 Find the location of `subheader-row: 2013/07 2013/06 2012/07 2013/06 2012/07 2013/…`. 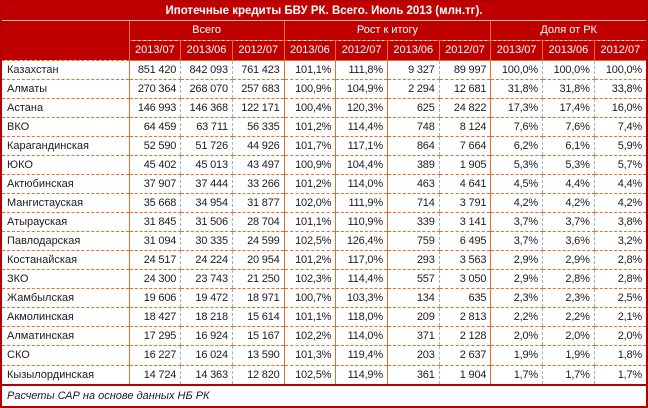

subheader-row: 2013/07 2013/06 2012/07 2013/06 2012/07 2013/… is located at coordinates (324, 50).